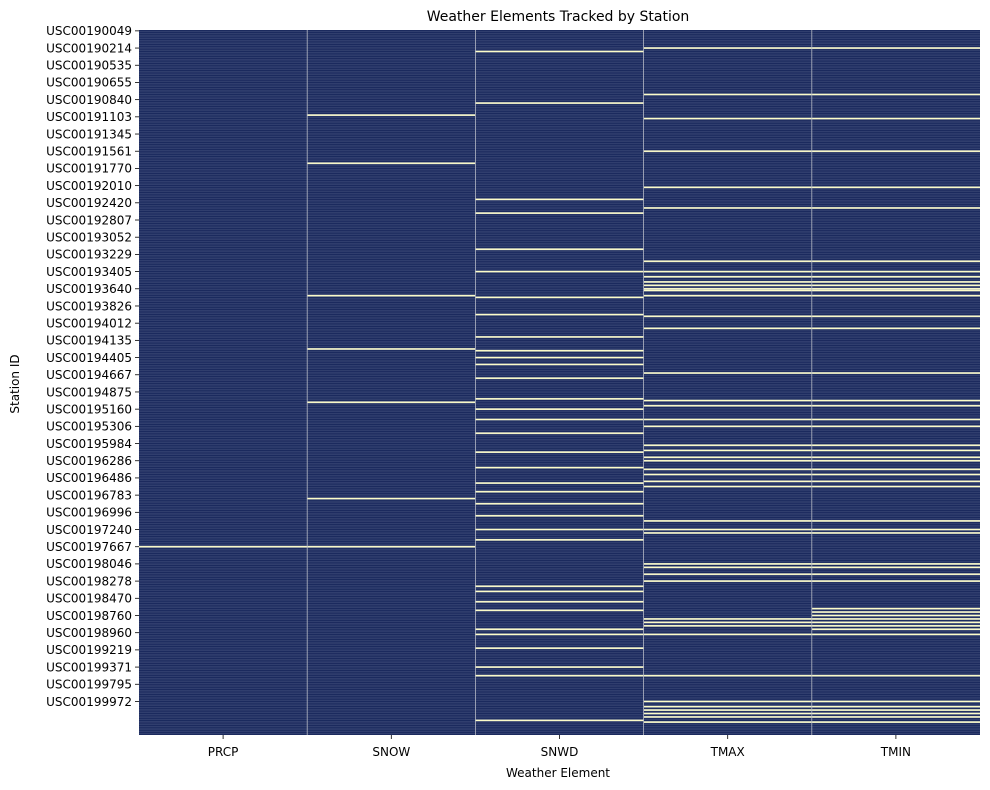 This screenshot has height=790, width=990. I want to click on y-tick-label: USC00193052, so click(89, 238).